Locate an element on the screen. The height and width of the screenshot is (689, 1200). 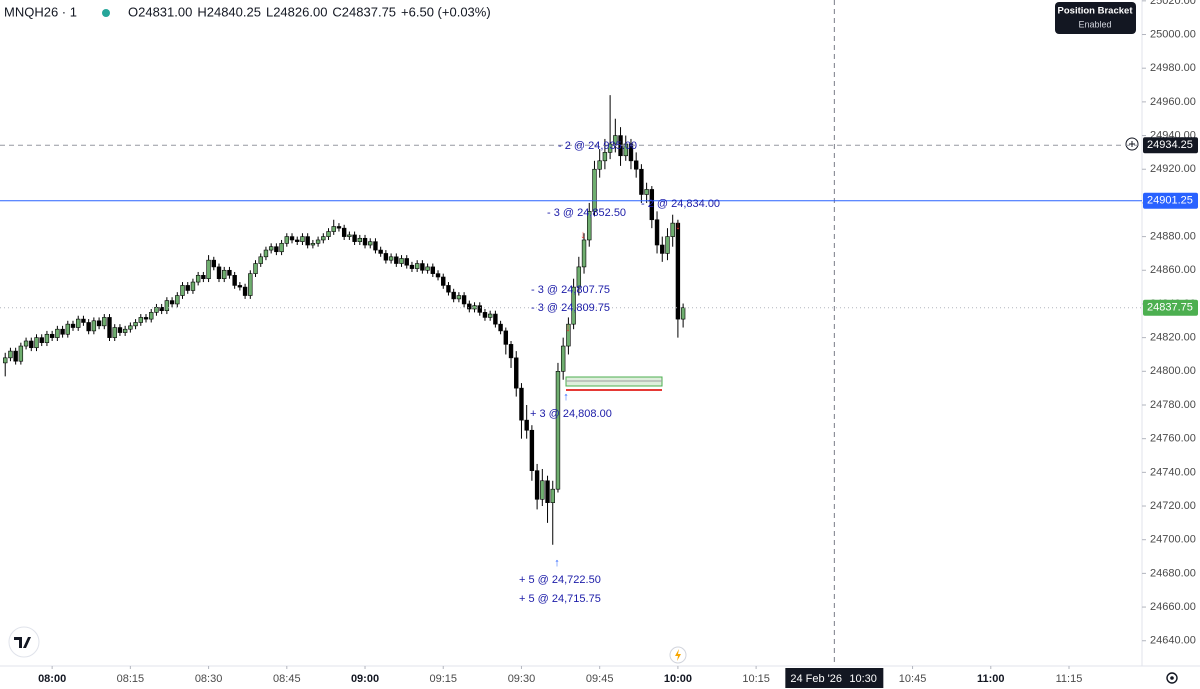
execution-label: - 3 @ 24,807.75 is located at coordinates (570, 290).